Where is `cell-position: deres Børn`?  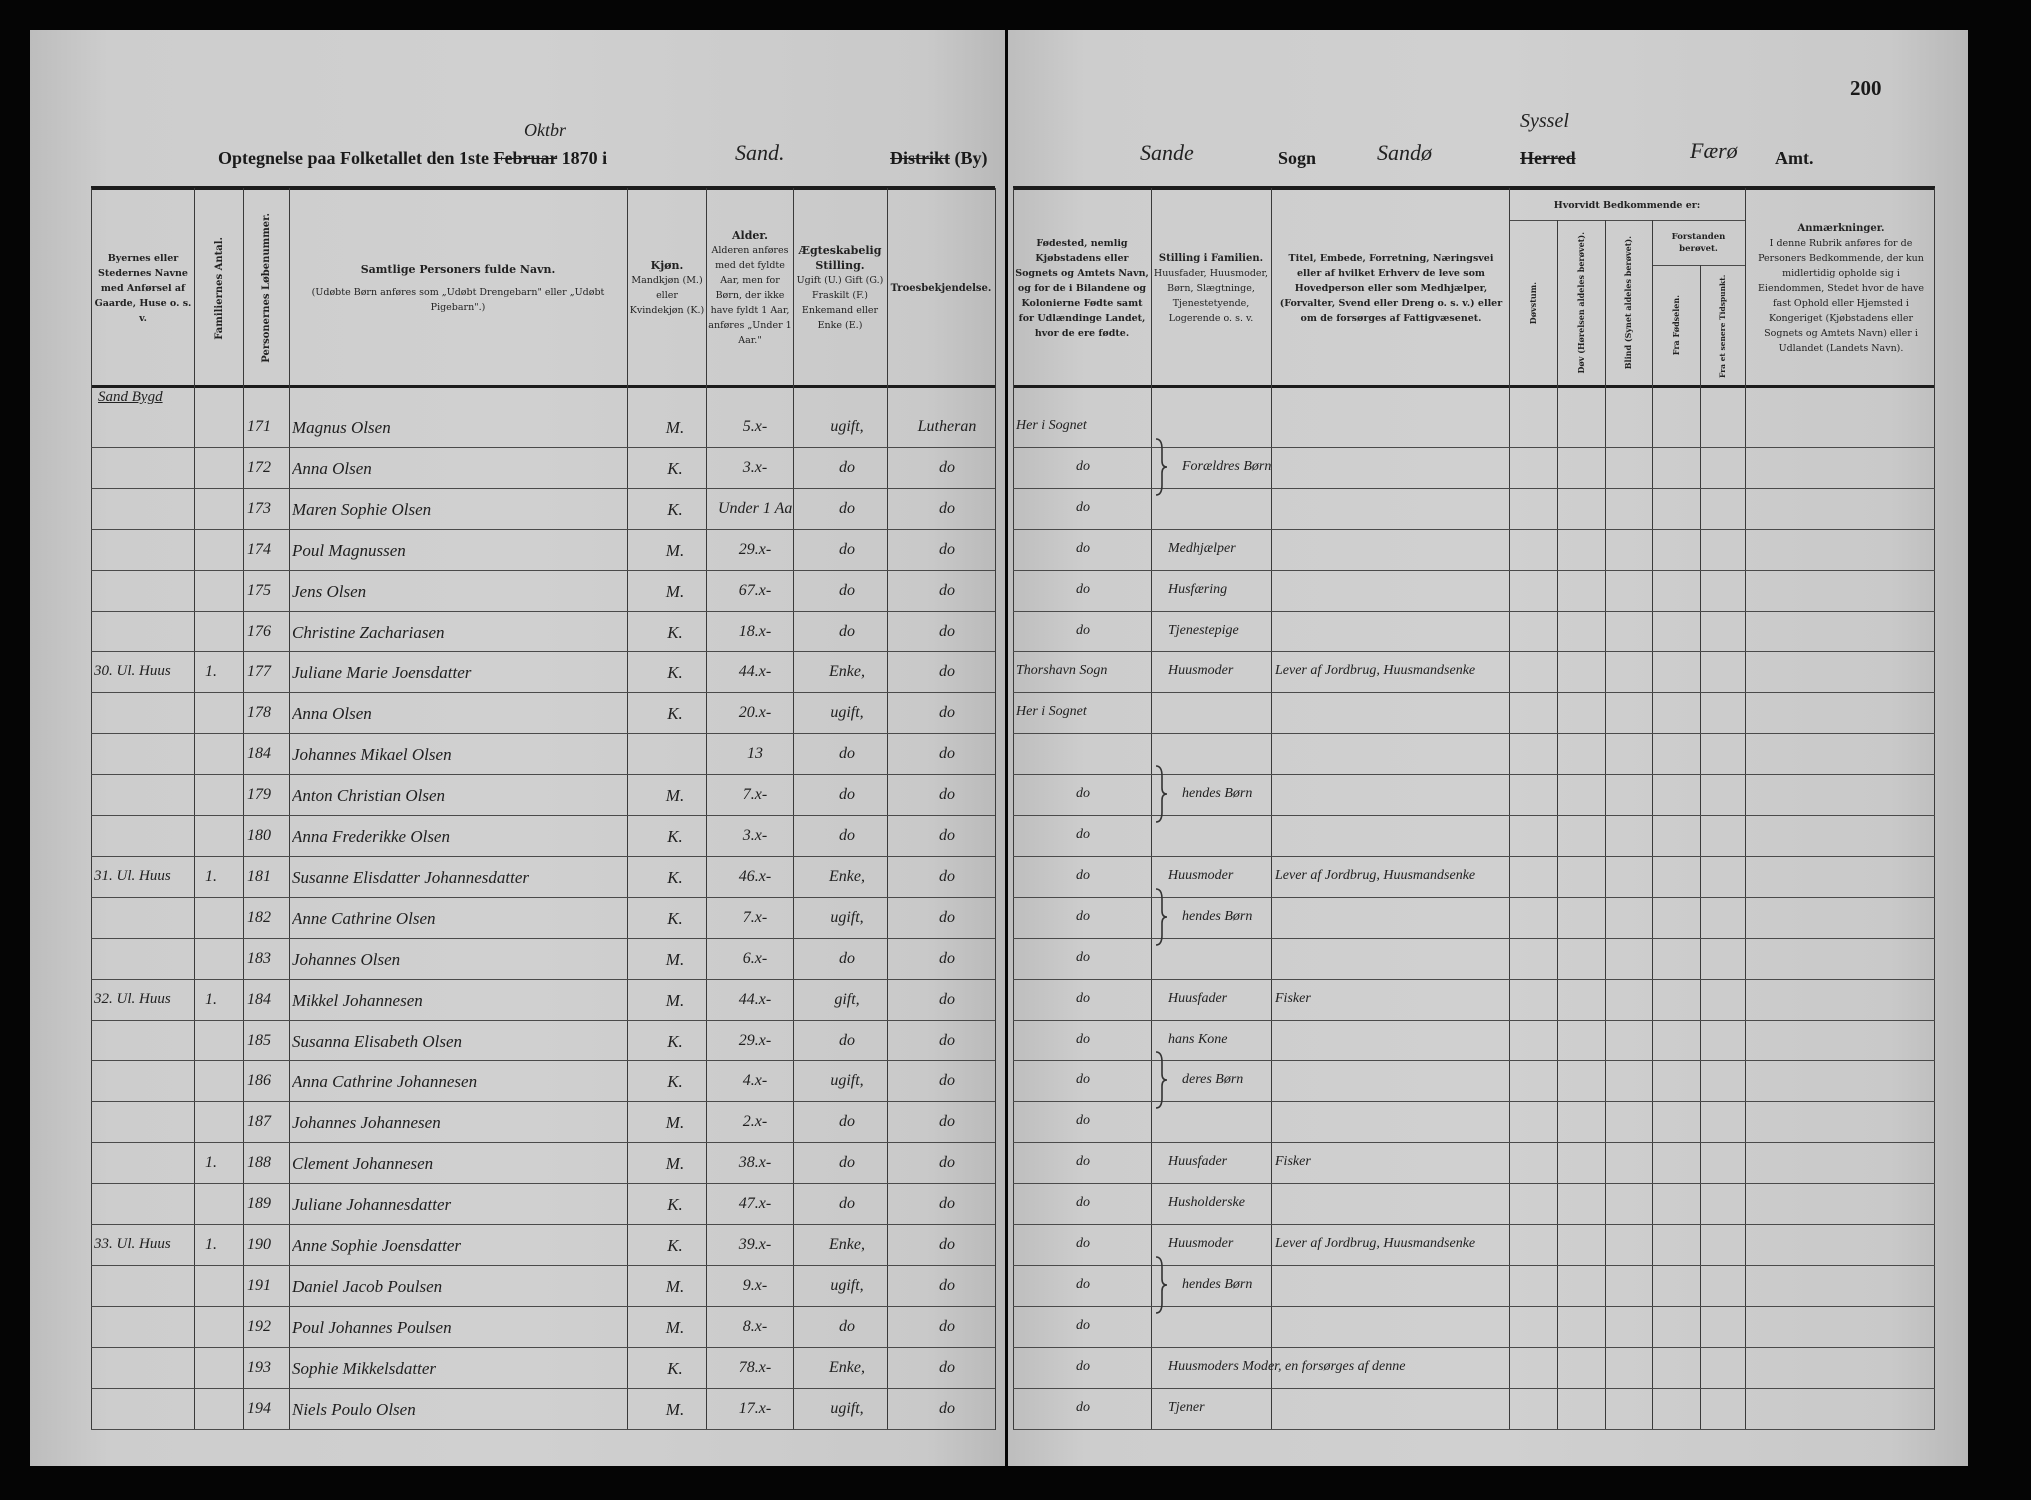 cell-position: deres Børn is located at coordinates (1213, 1079).